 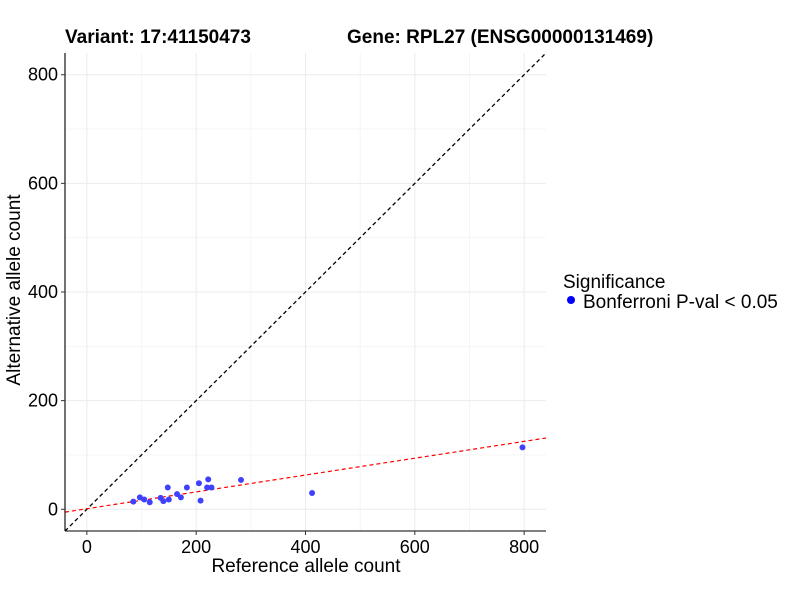 I want to click on chart-title-gene: Gene: RPL27 (ENSG00000131469), so click(x=500, y=37).